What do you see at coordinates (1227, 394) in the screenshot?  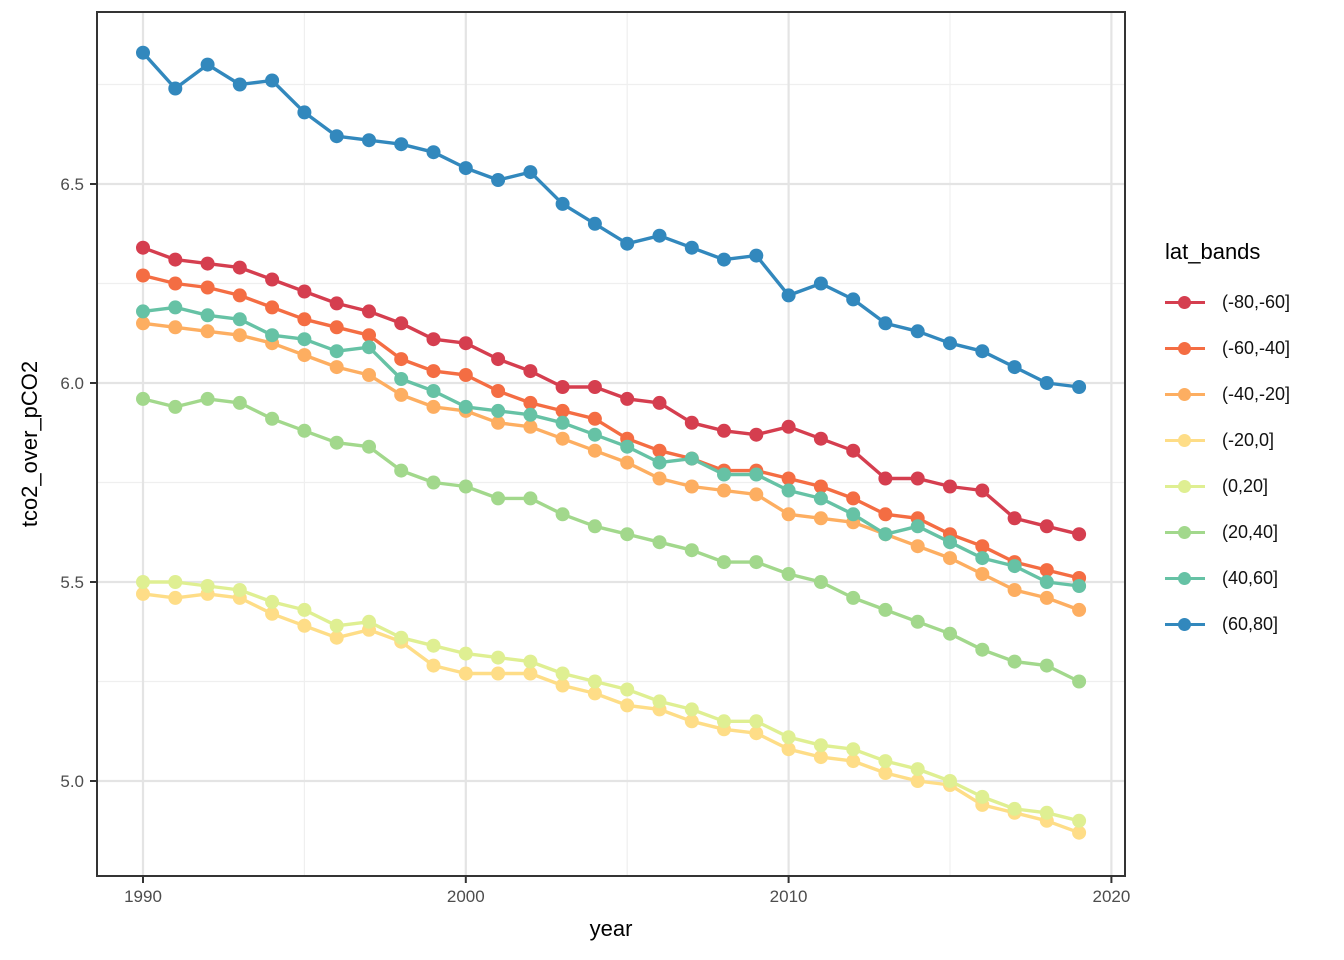 I see `legend-item: (-40,-20]` at bounding box center [1227, 394].